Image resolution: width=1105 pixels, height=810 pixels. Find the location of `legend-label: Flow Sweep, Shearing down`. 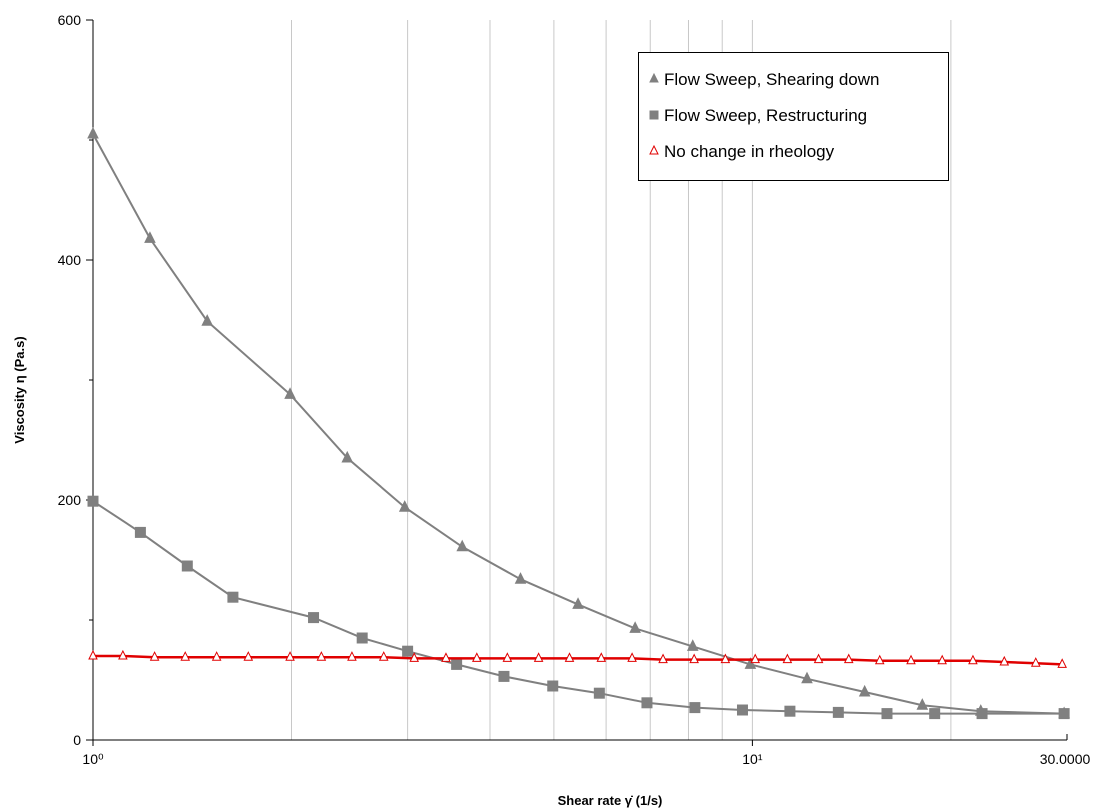

legend-label: Flow Sweep, Shearing down is located at coordinates (771, 79).